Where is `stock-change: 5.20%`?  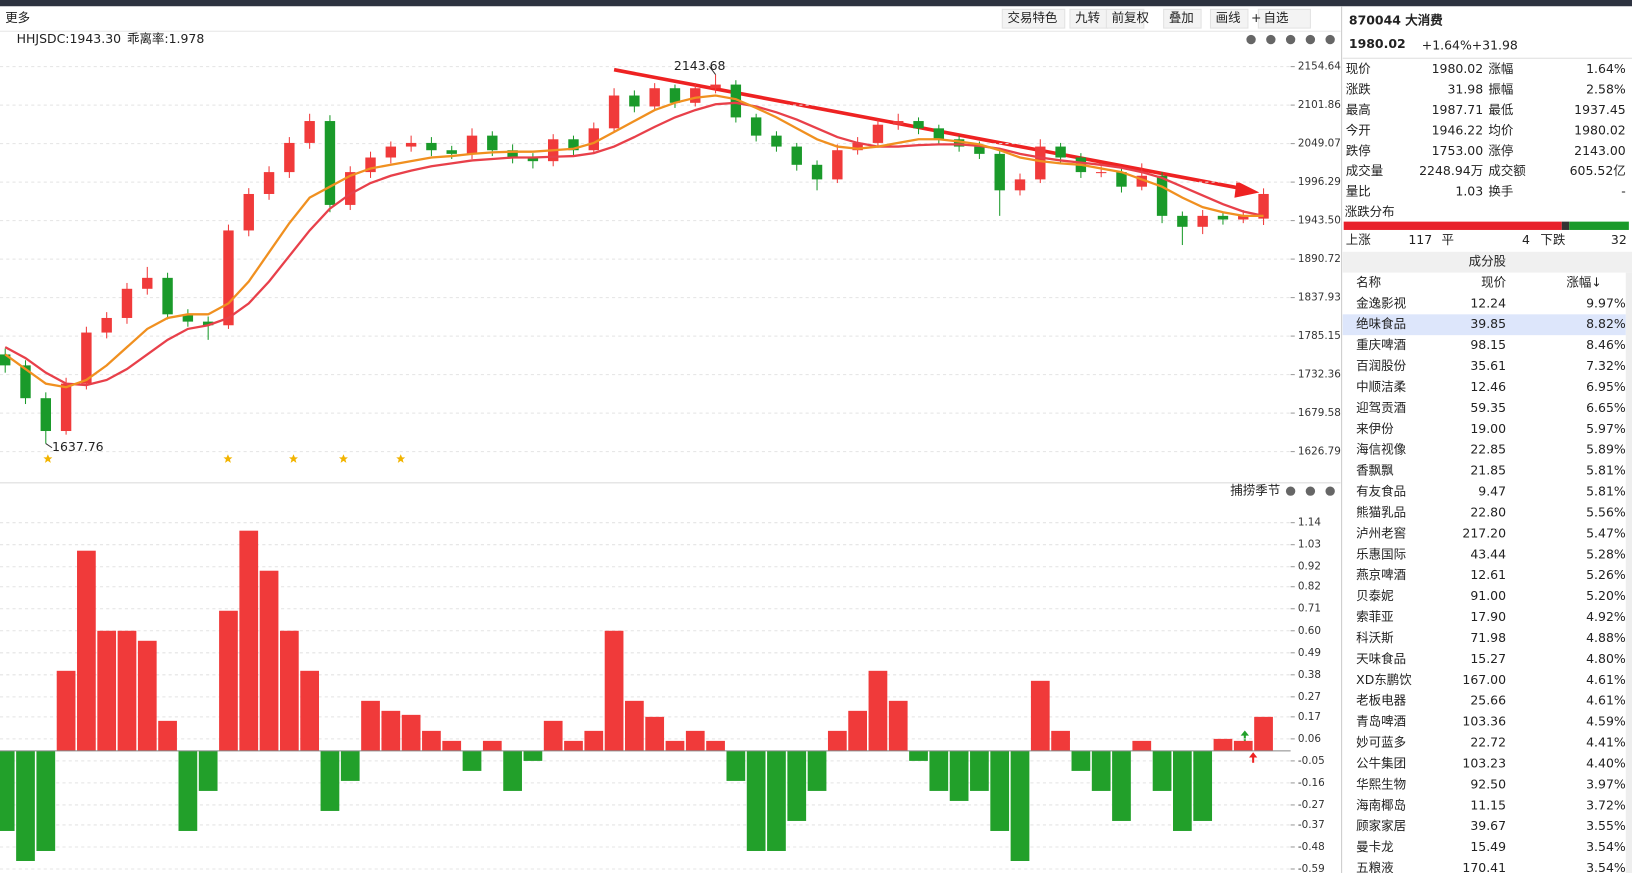
stock-change: 5.20% is located at coordinates (1606, 595).